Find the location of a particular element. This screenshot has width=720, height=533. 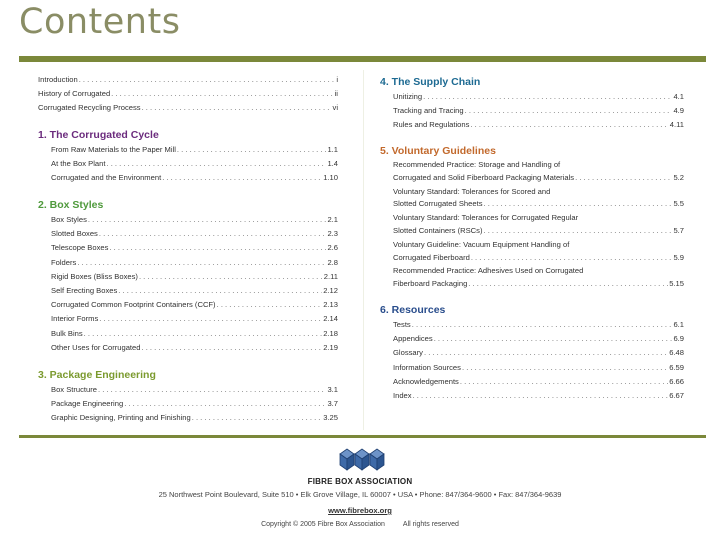

section-heading: 1. The Corrugated Cycle is located at coordinates (98, 135).